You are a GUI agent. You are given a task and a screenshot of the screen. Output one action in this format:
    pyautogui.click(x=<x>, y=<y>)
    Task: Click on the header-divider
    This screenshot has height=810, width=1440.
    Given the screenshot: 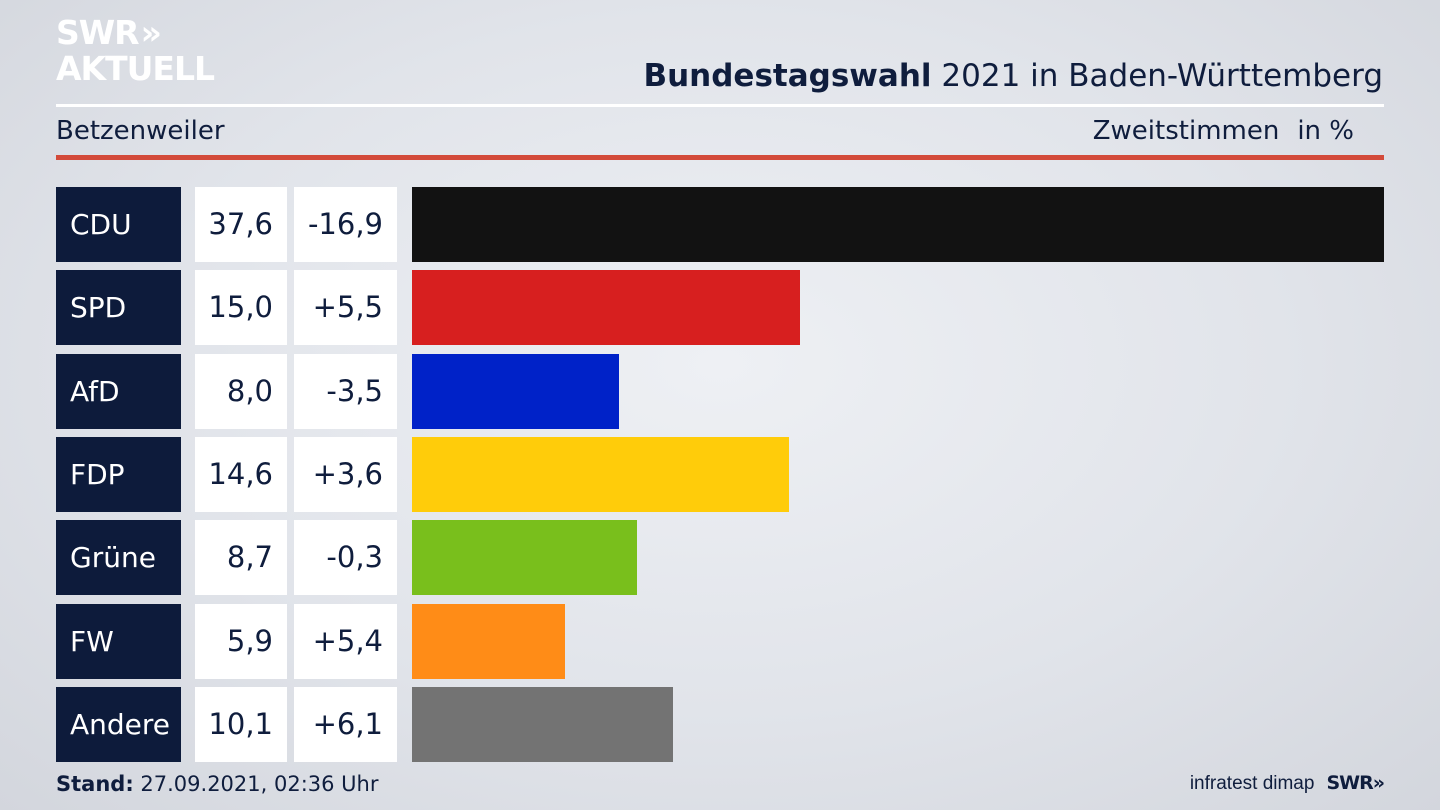 What is the action you would take?
    pyautogui.click(x=720, y=105)
    